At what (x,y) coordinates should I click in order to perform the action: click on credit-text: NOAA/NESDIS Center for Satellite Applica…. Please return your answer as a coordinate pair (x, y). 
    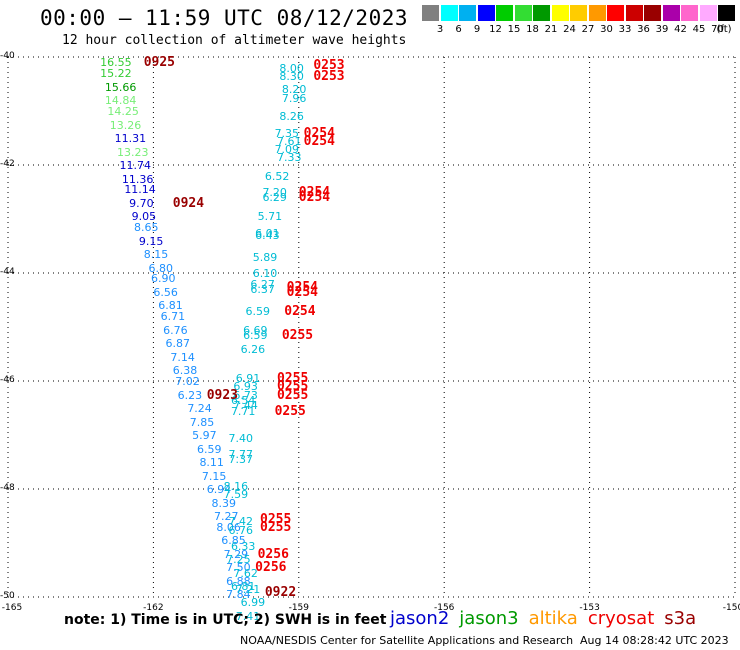
    Looking at the image, I should click on (407, 640).